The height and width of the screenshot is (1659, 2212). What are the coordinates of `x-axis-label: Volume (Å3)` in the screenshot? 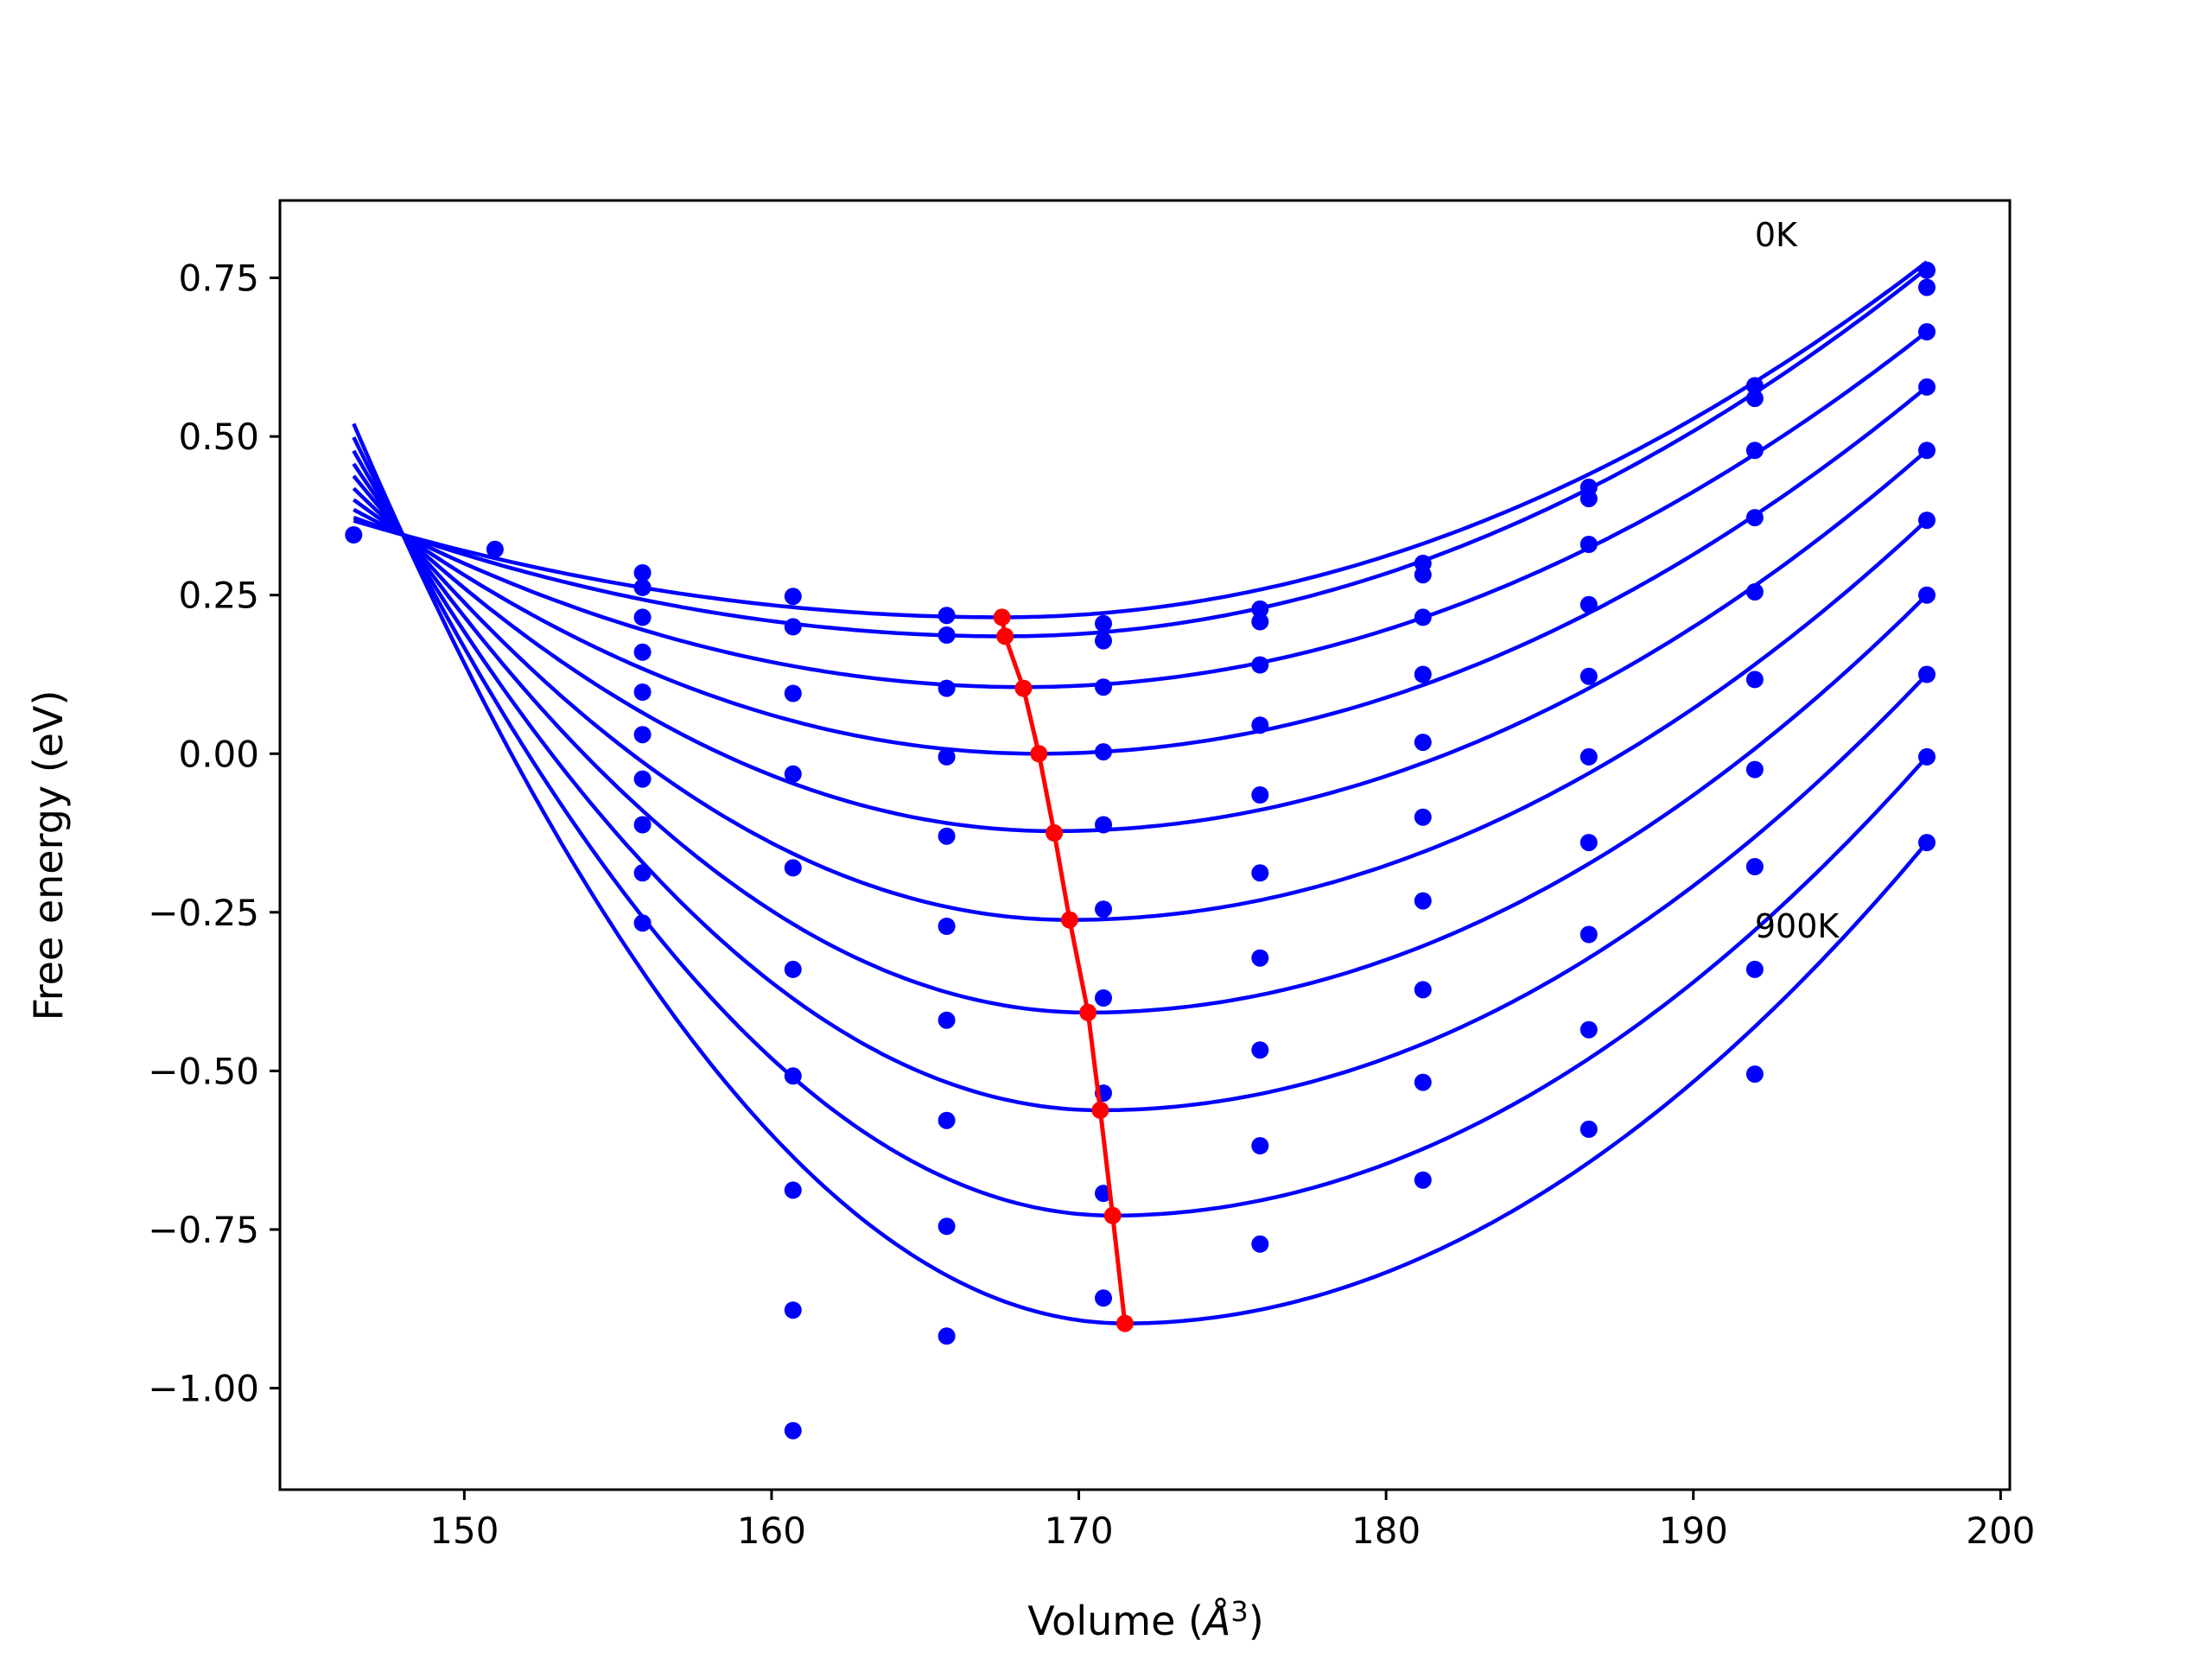 It's located at (1145, 1619).